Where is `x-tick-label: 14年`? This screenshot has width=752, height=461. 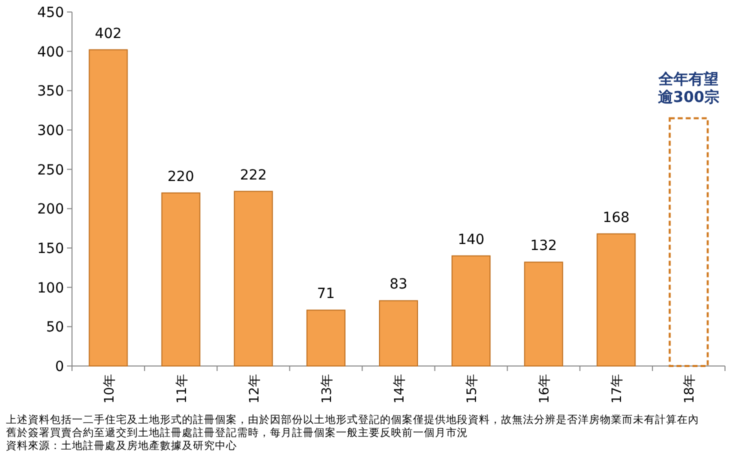
x-tick-label: 14年 is located at coordinates (400, 389).